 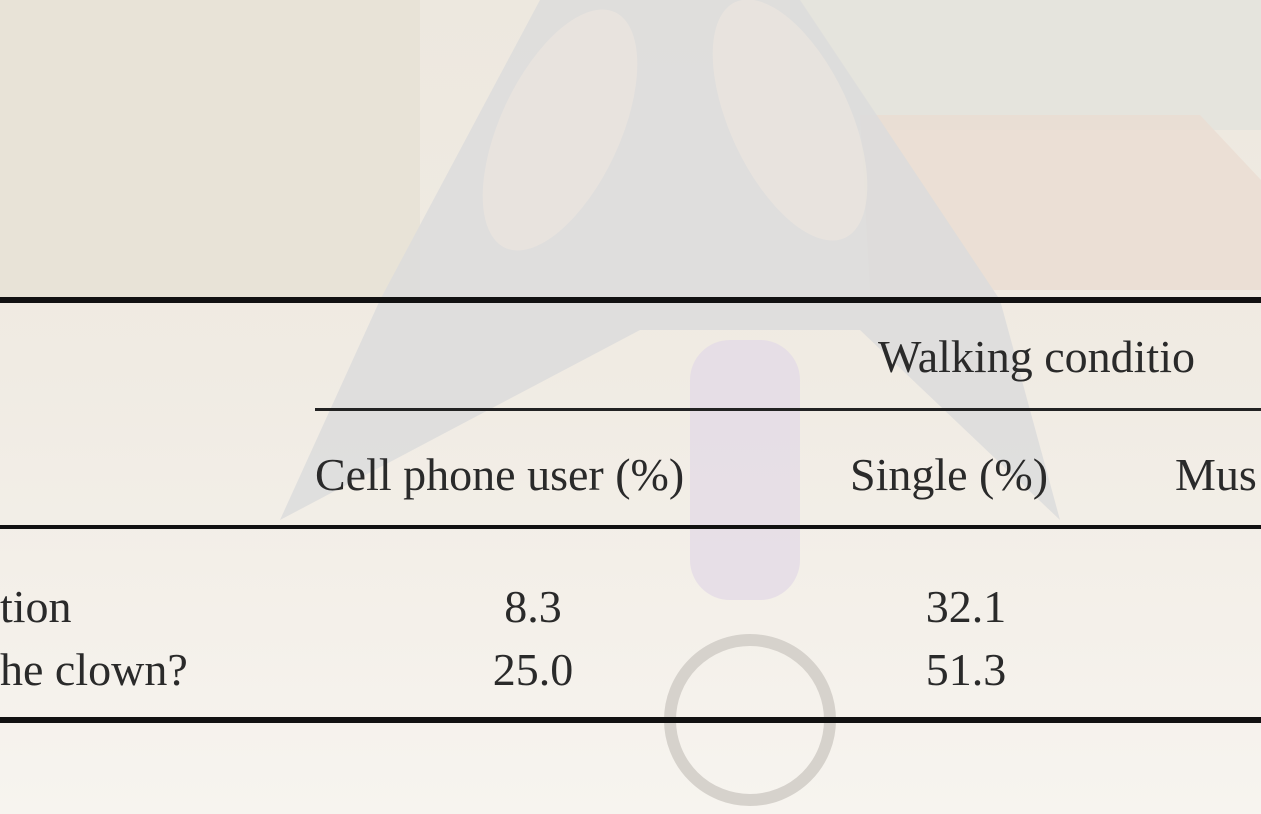 What do you see at coordinates (210, 150) in the screenshot?
I see `trees-left` at bounding box center [210, 150].